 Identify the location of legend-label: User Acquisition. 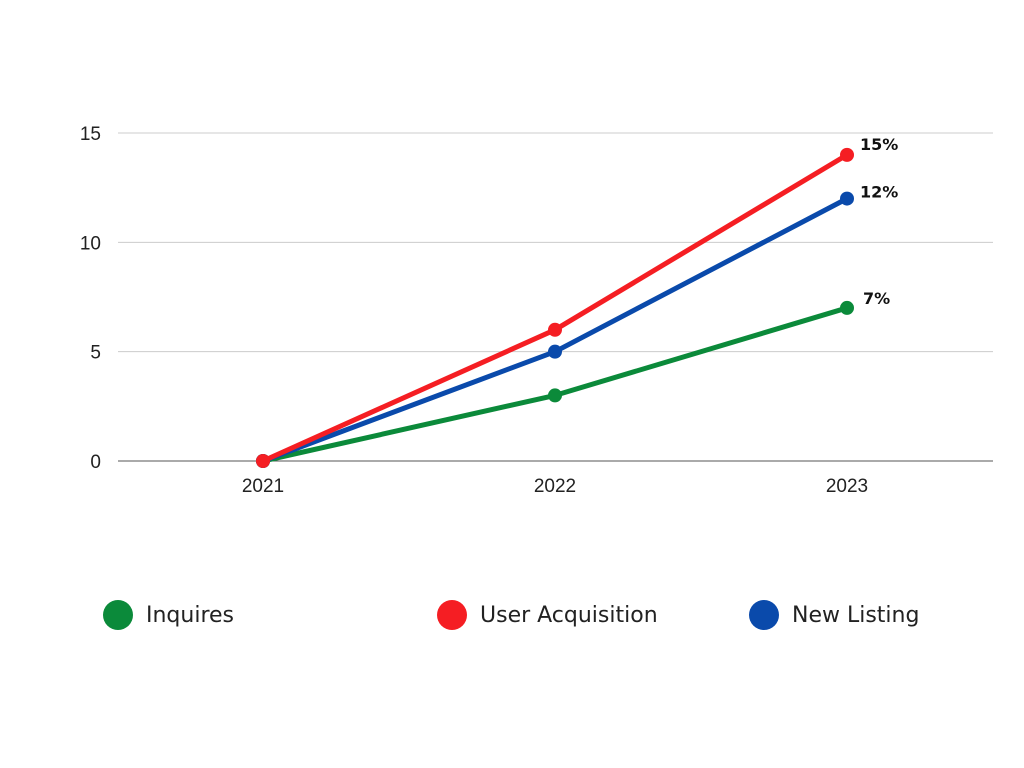
(569, 615).